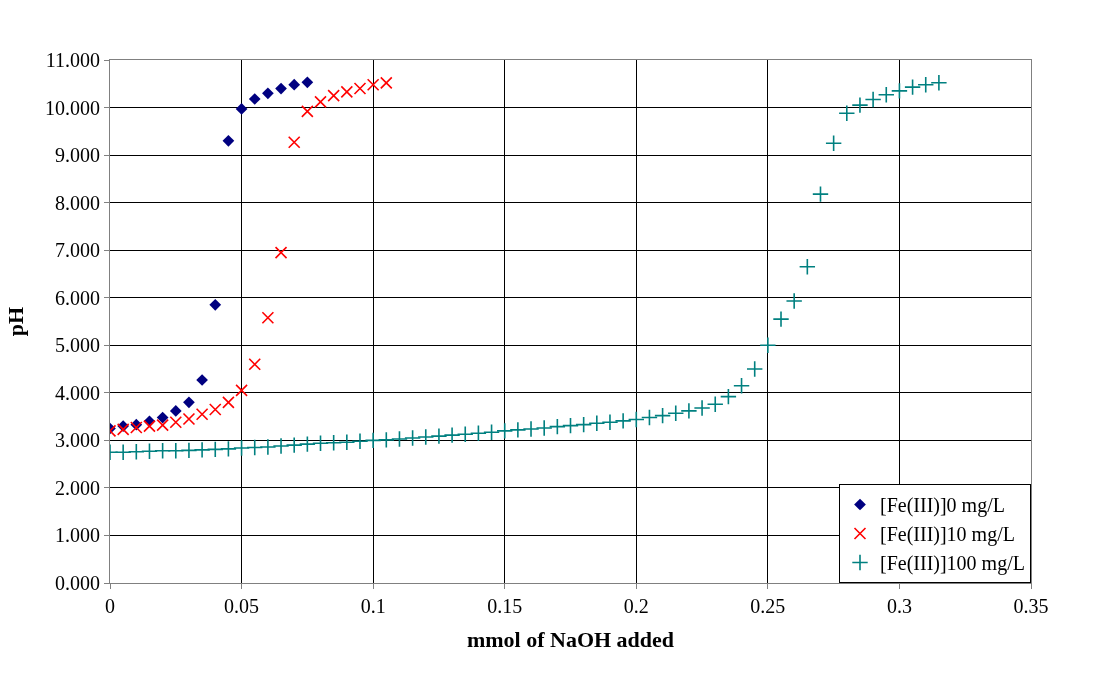  What do you see at coordinates (1031, 606) in the screenshot?
I see `x-tick-label: 0.35` at bounding box center [1031, 606].